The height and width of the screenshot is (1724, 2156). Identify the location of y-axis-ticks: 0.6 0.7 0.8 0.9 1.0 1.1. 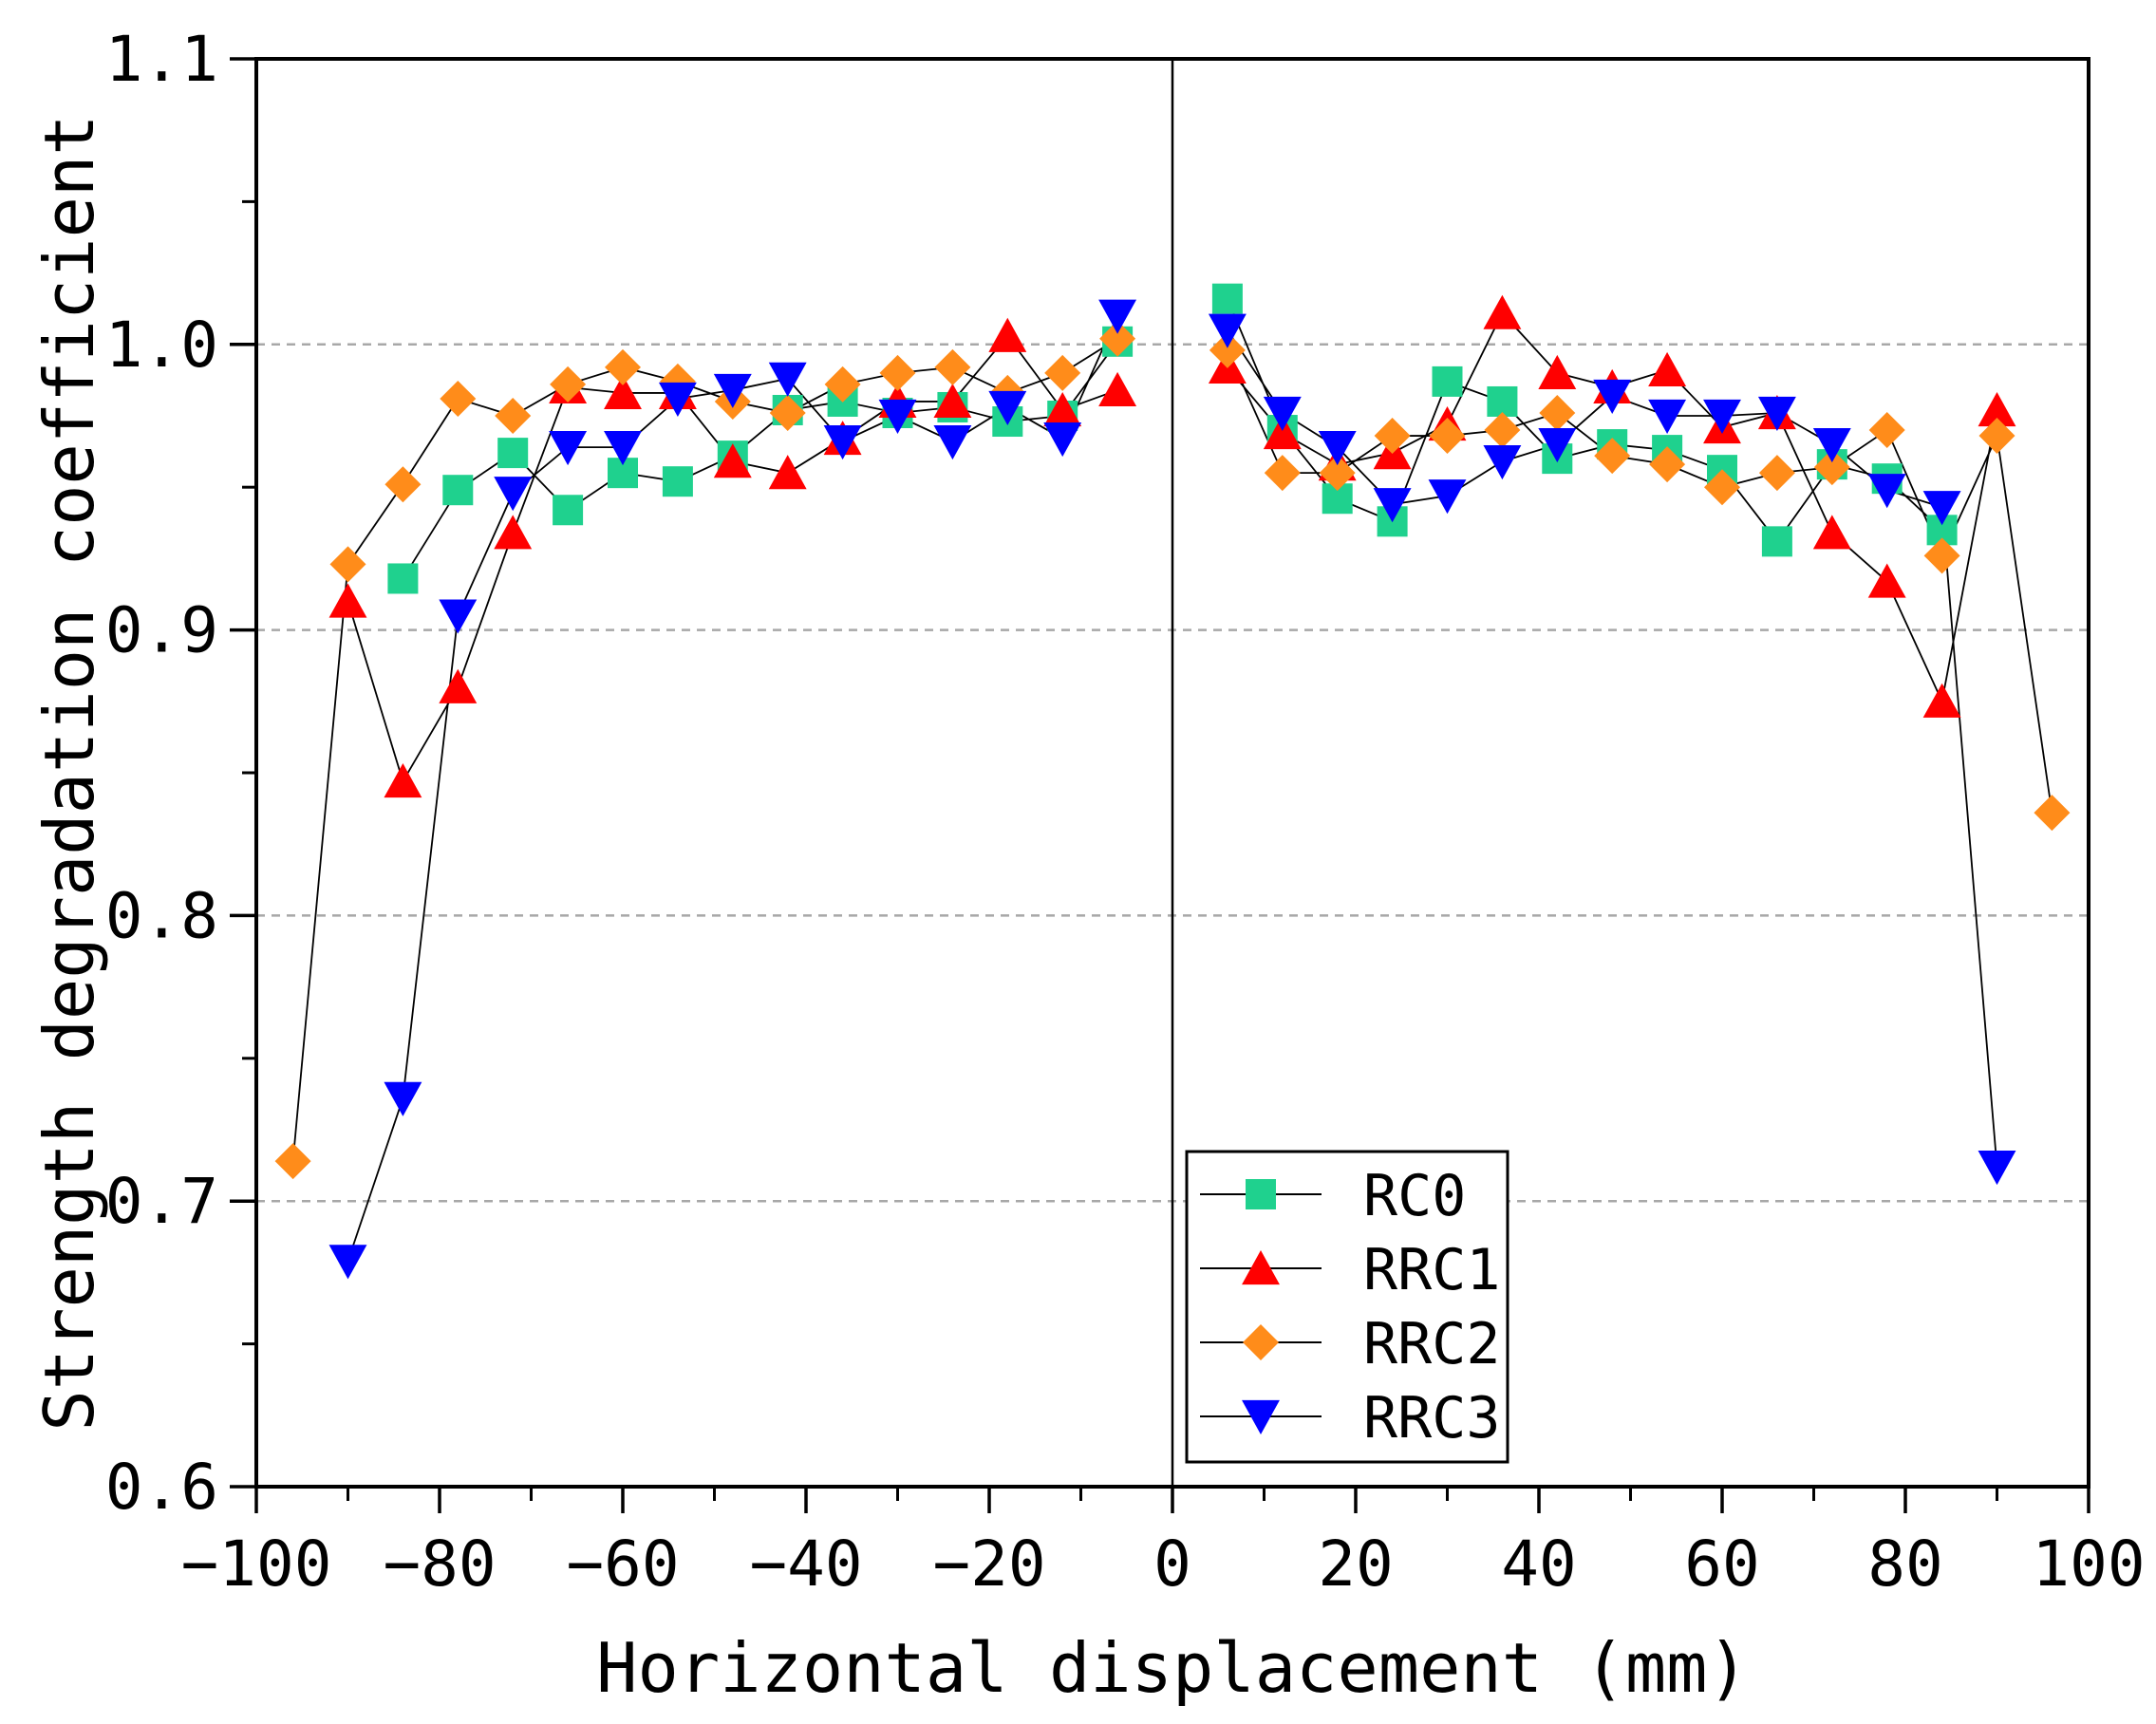
(180, 773).